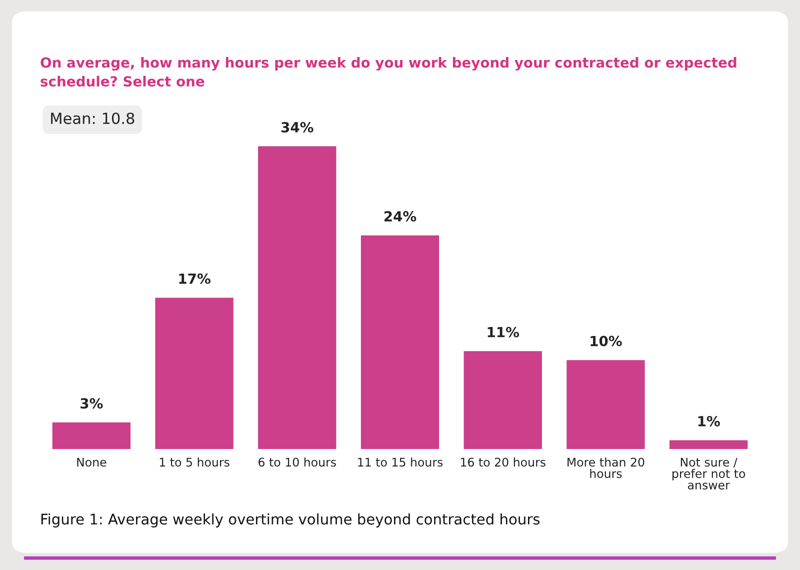 The image size is (800, 570). I want to click on data-label: 17%, so click(194, 278).